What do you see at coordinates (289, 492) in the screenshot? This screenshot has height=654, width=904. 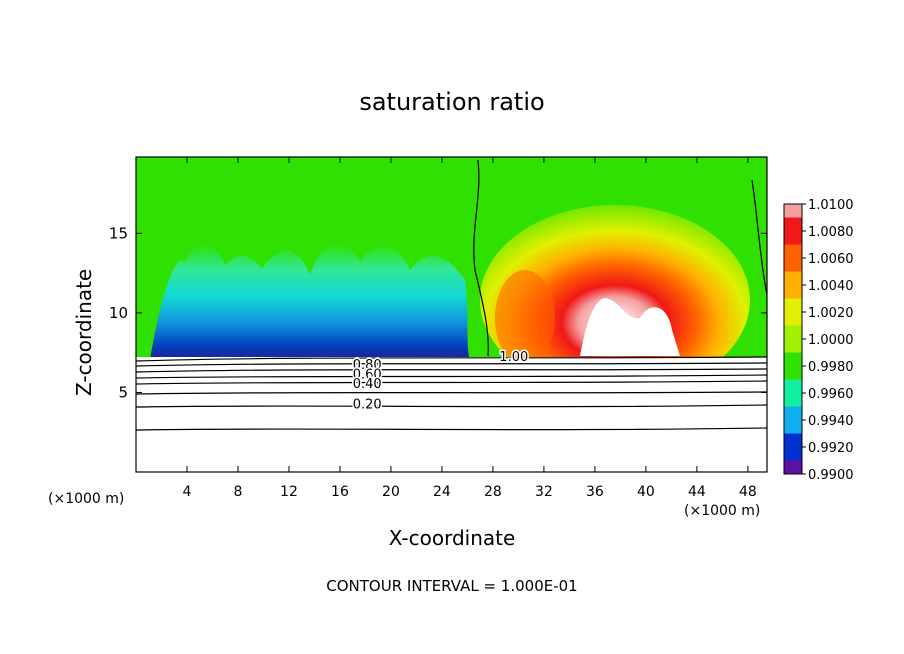 I see `x-tick-label: 12` at bounding box center [289, 492].